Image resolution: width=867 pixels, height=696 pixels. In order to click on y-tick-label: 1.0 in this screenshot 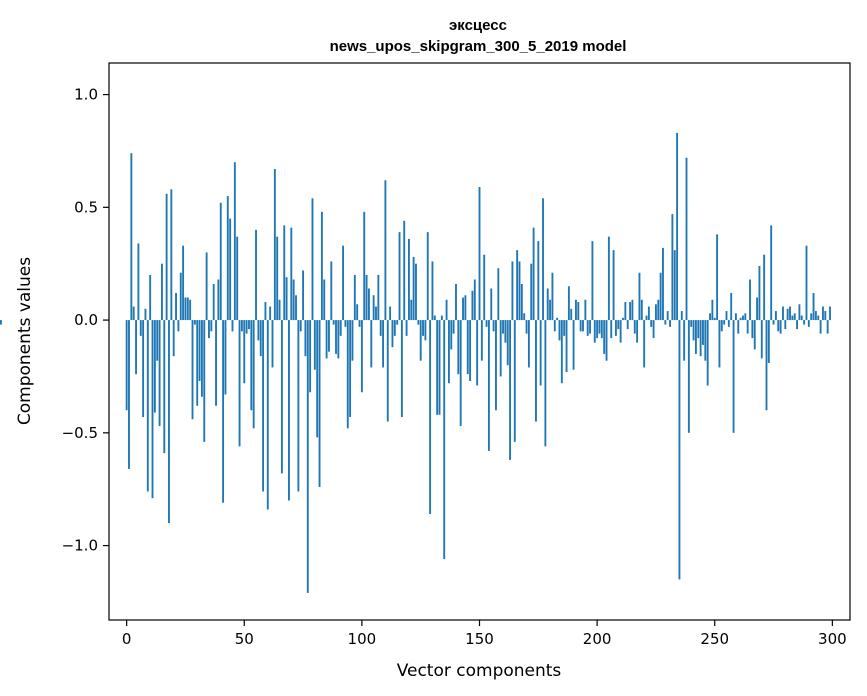, I will do `click(86, 95)`.